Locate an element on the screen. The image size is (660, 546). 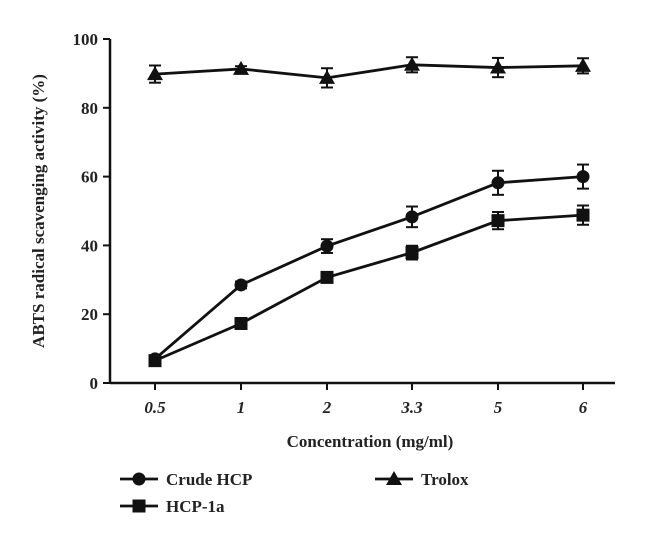
x-tick-label: 2 is located at coordinates (327, 407).